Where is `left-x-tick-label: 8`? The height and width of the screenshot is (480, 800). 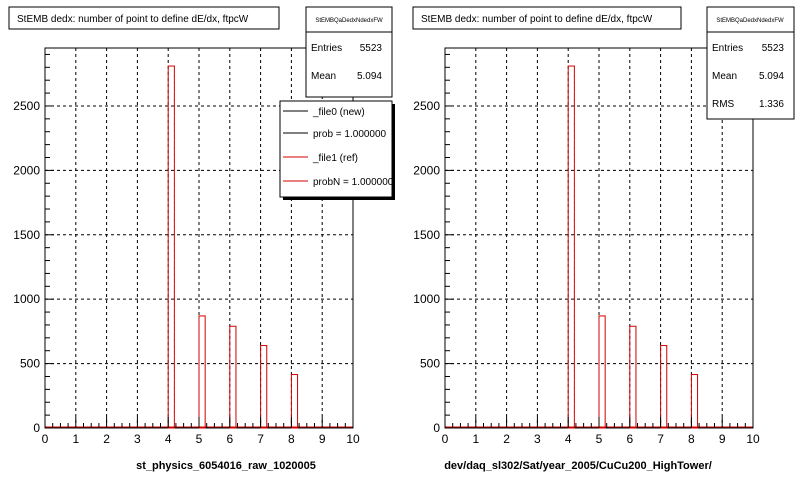
left-x-tick-label: 8 is located at coordinates (291, 439).